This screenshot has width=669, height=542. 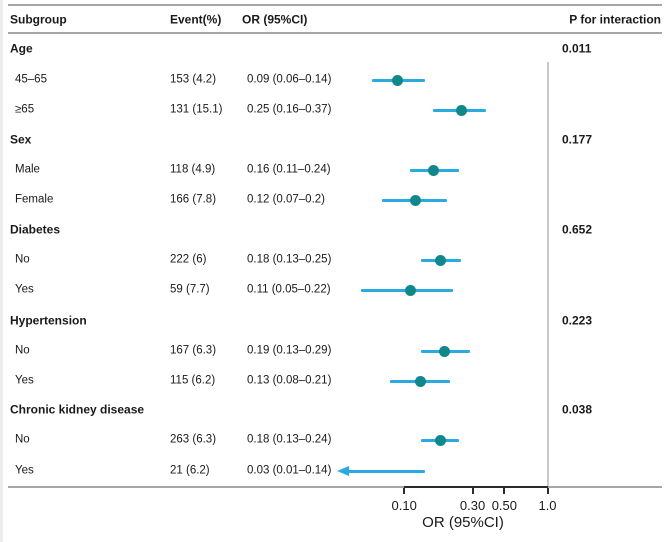 I want to click on subgroup-row-label: ≥65, so click(x=25, y=109).